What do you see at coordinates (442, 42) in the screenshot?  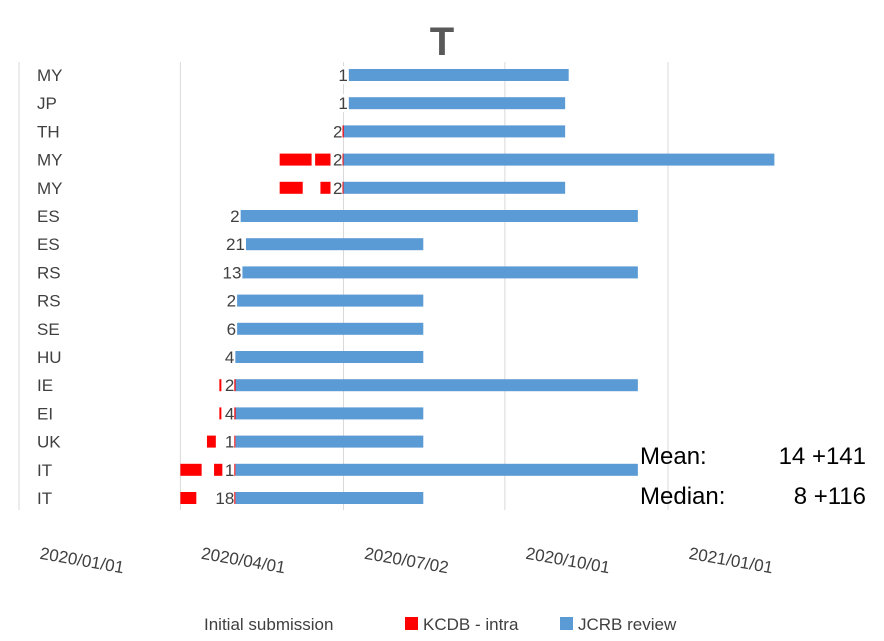 I see `chart-title: T` at bounding box center [442, 42].